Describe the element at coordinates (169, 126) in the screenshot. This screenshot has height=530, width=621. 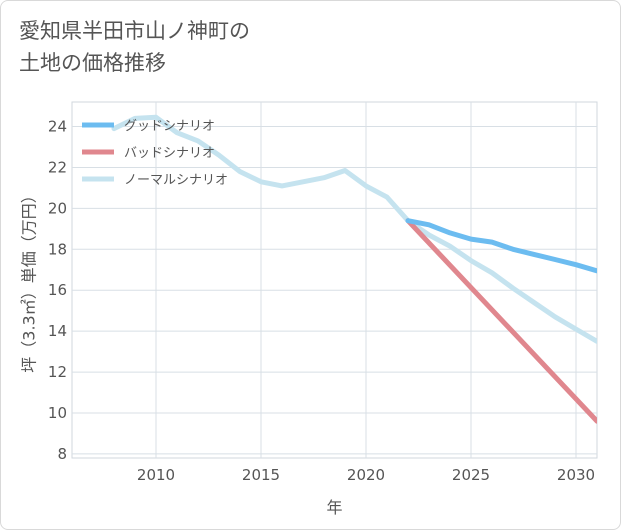
I see `legend-label-0: グッドシナリオ` at that location.